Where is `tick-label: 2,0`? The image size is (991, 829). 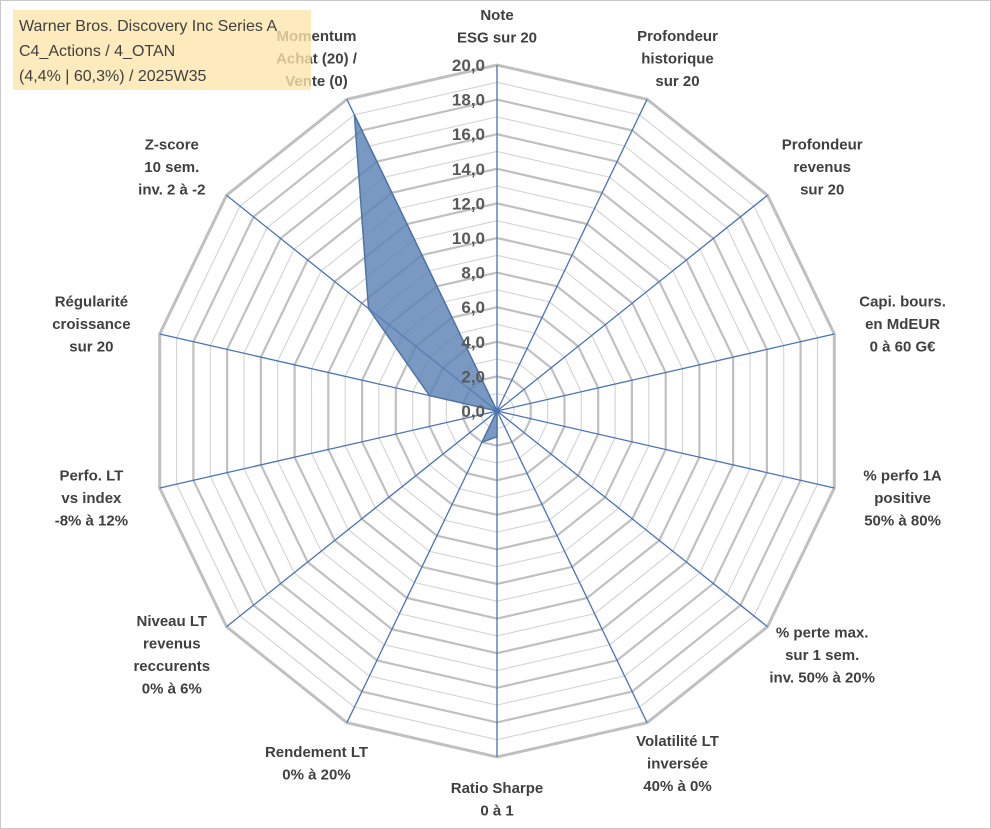
tick-label: 2,0 is located at coordinates (473, 376).